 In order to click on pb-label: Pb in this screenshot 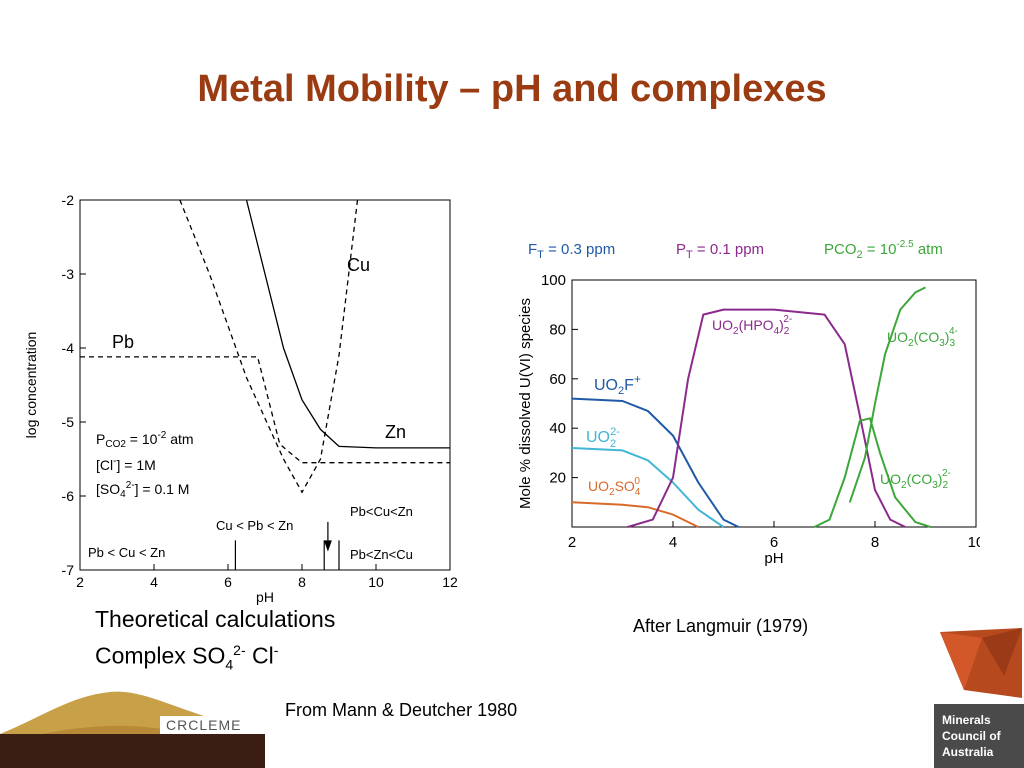, I will do `click(123, 342)`.